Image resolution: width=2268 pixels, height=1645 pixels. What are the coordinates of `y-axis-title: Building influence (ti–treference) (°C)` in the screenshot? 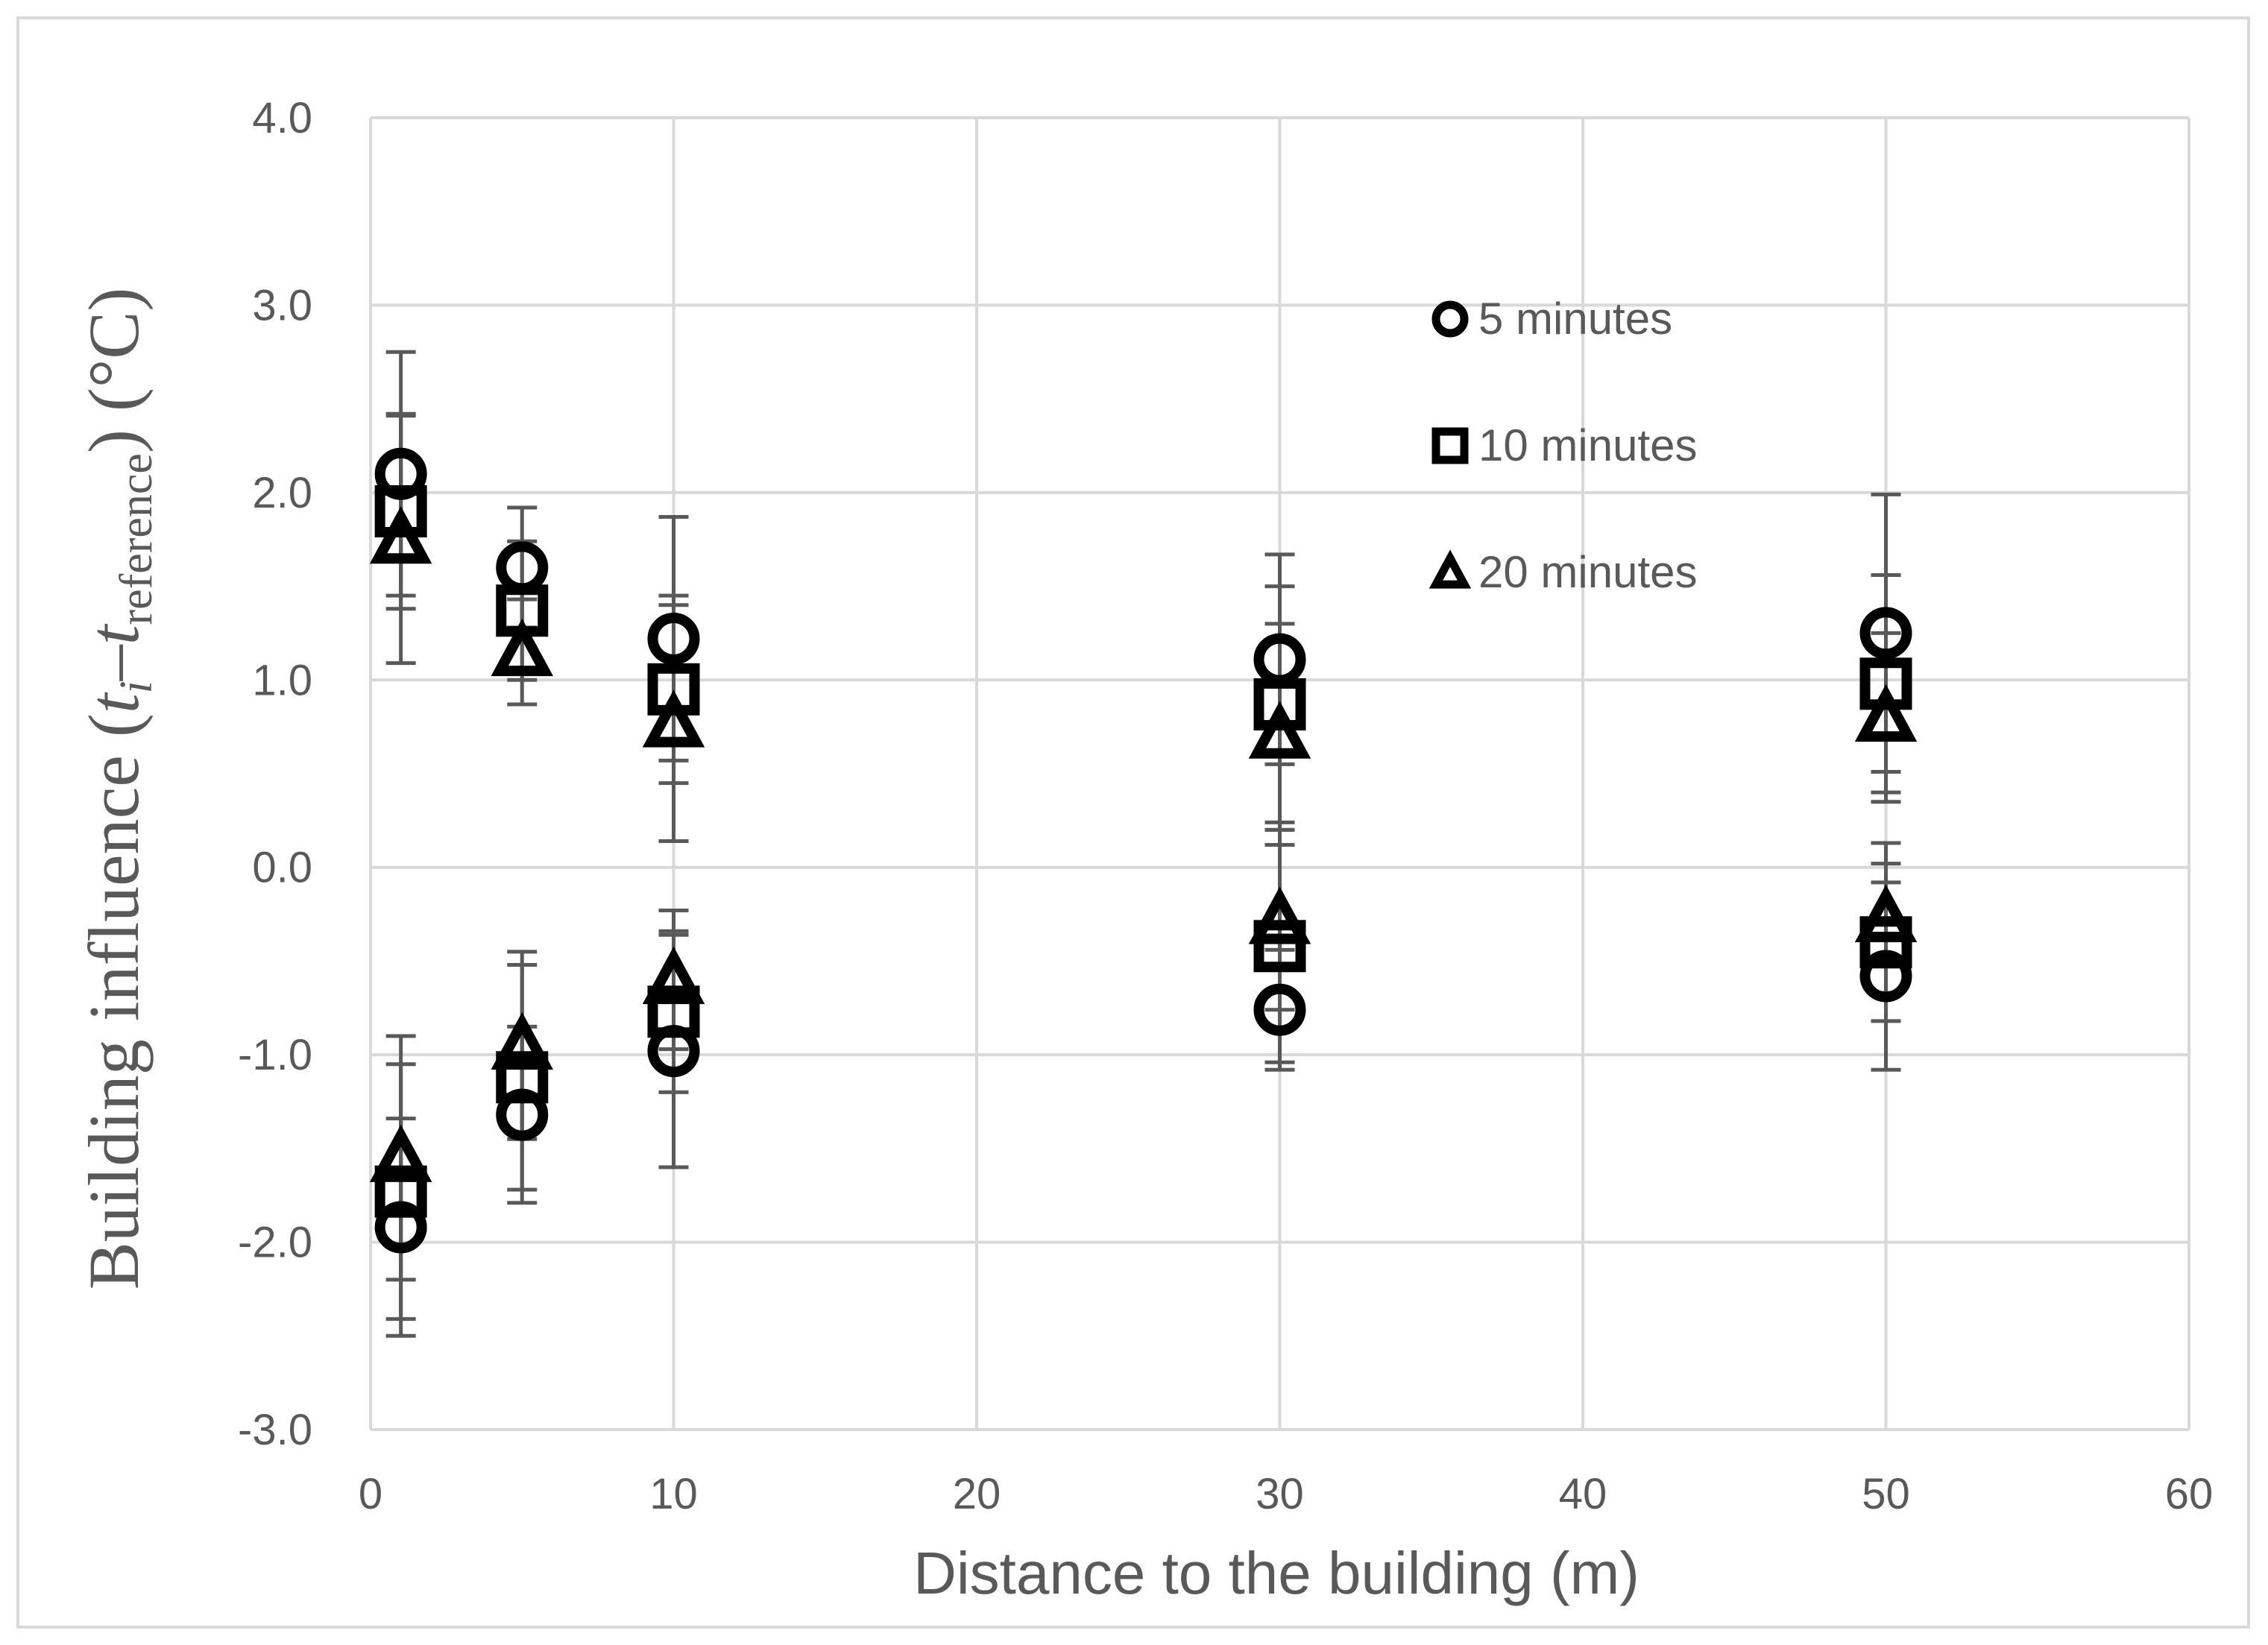 It's located at (118, 789).